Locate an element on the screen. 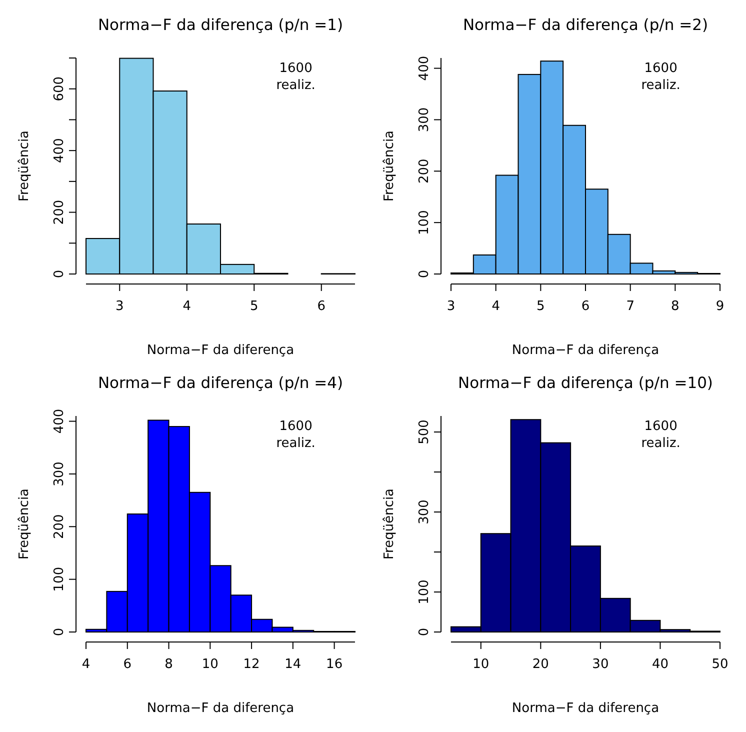 This screenshot has width=746, height=732. x-tick-label: 12 is located at coordinates (251, 664).